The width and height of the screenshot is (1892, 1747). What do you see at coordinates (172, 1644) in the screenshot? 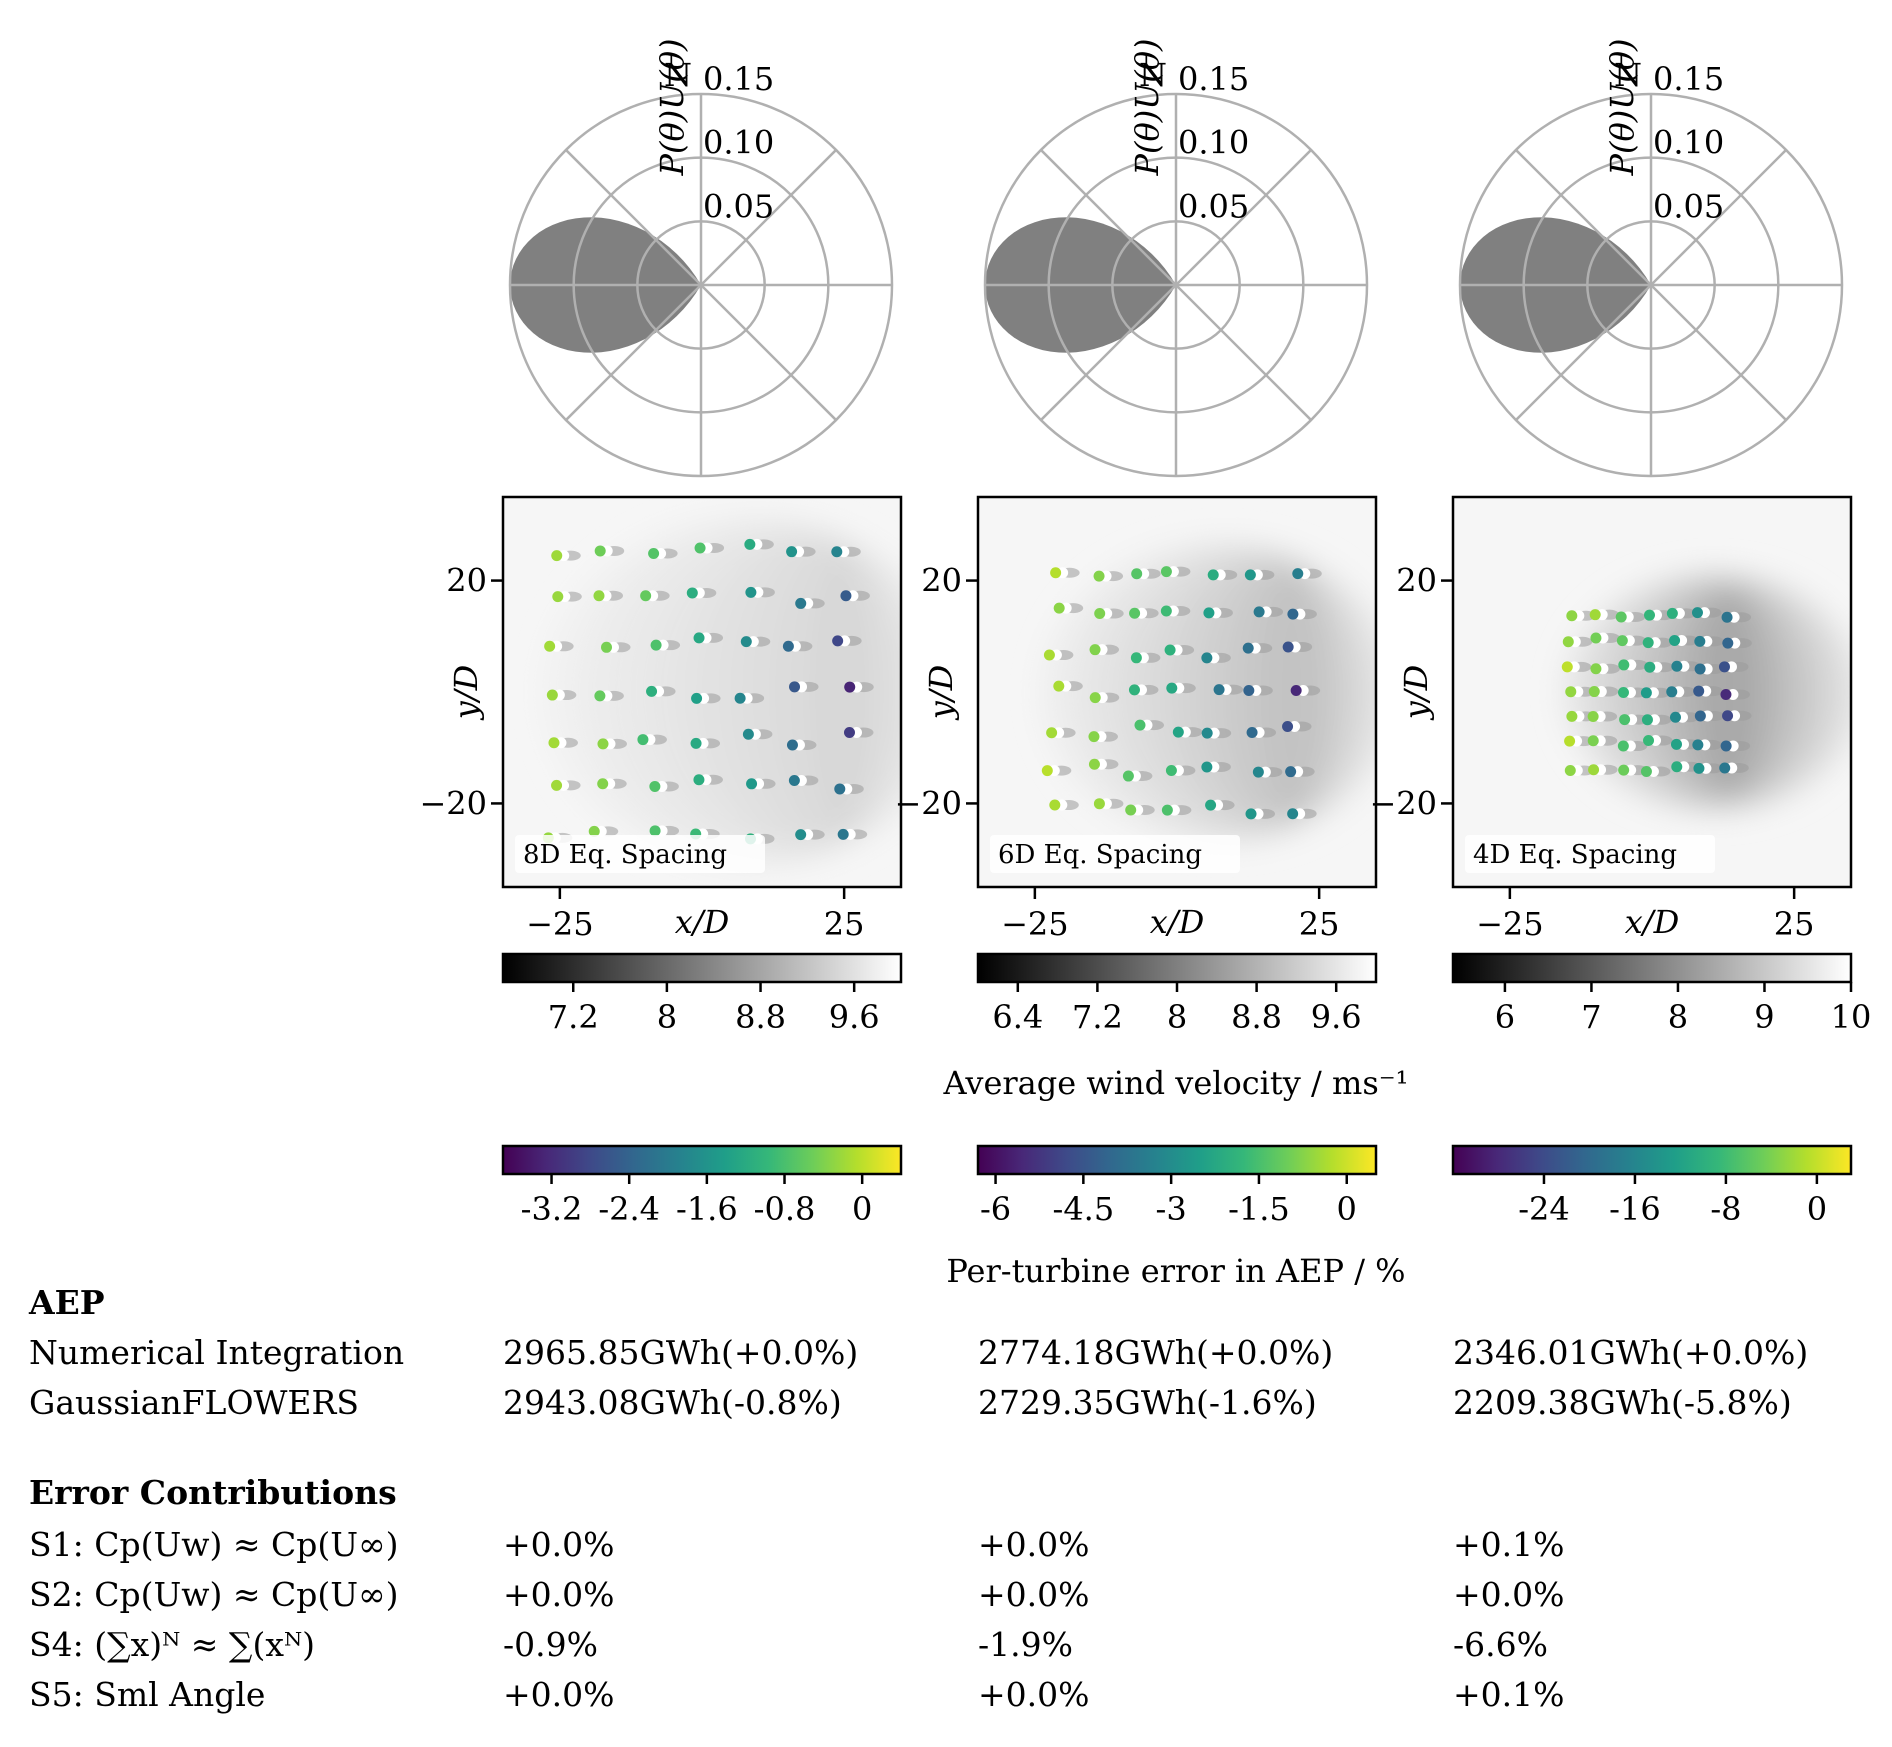
I see `error-row-label: S4: (∑x)ᴺ ≈ ∑(xᴺ)` at bounding box center [172, 1644].